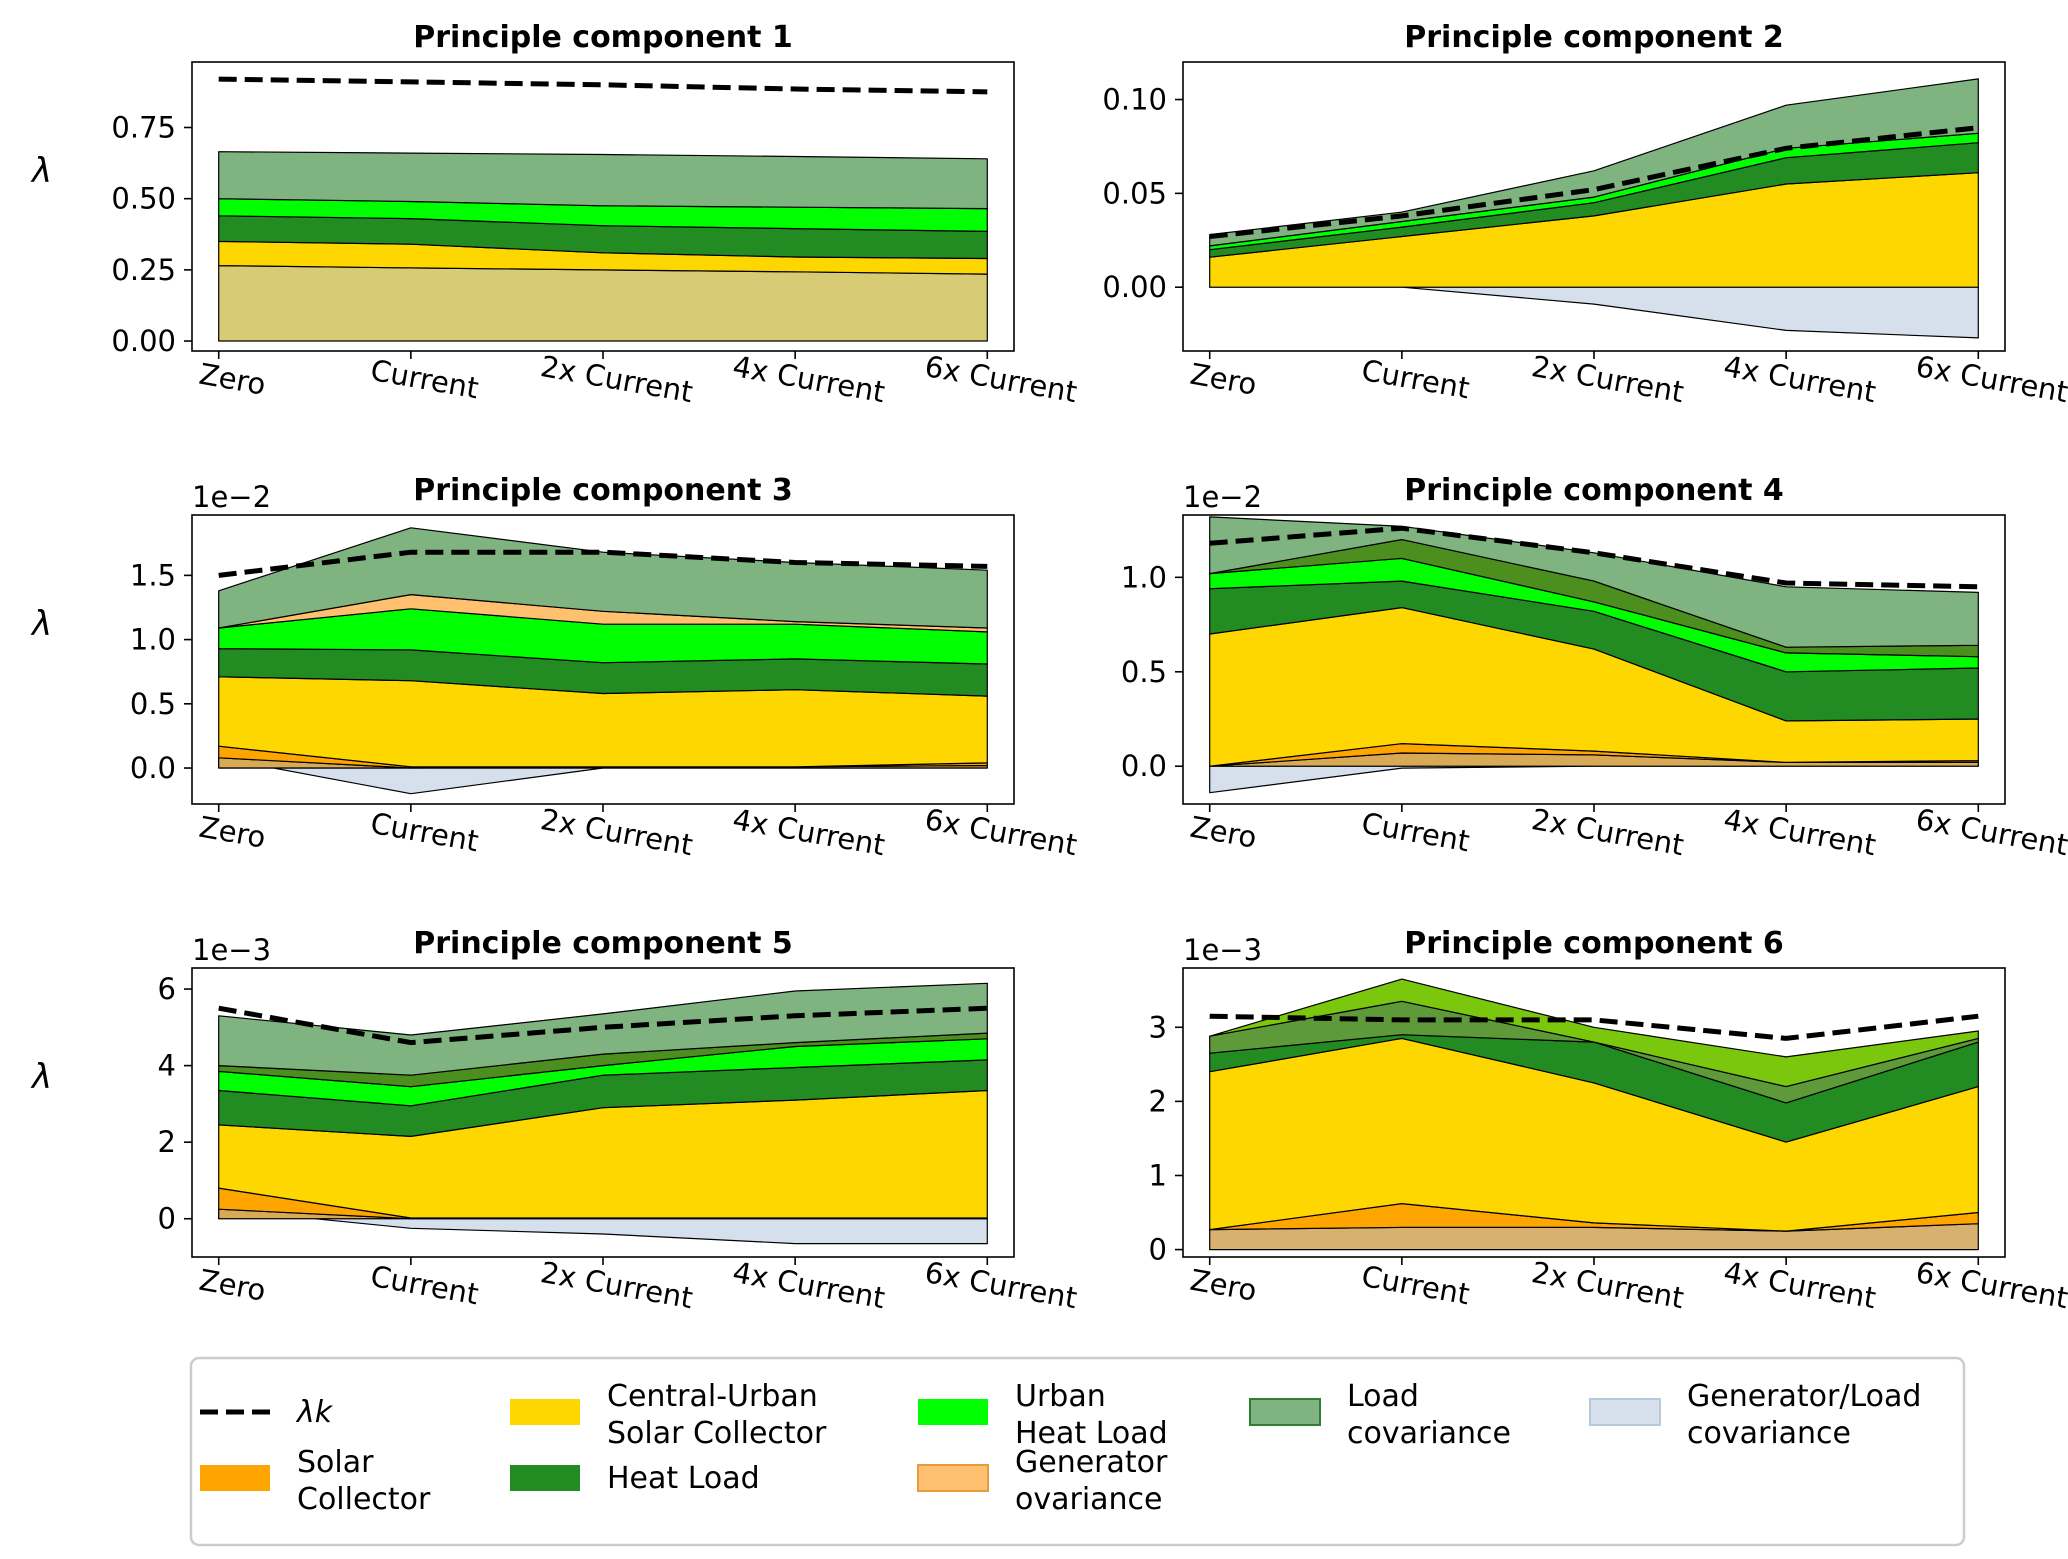 The height and width of the screenshot is (1559, 2068). Describe the element at coordinates (1804, 1396) in the screenshot. I see `legend-label: Generator/Load` at that location.